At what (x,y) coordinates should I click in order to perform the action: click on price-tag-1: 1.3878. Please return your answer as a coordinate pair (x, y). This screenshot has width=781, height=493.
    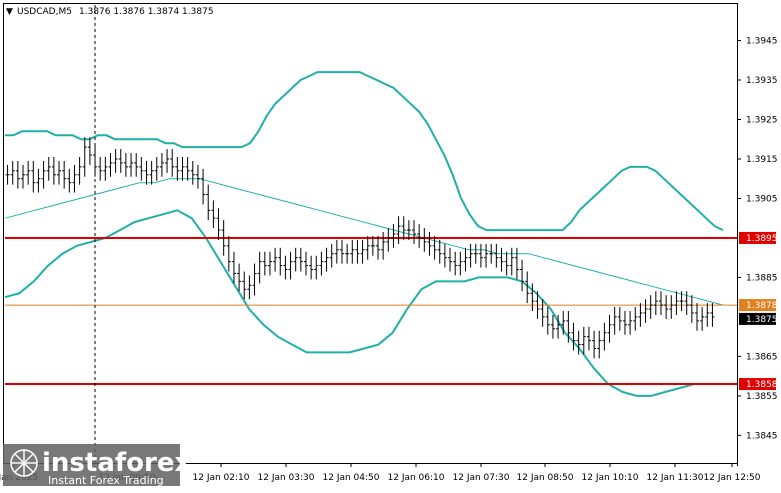
    Looking at the image, I should click on (758, 305).